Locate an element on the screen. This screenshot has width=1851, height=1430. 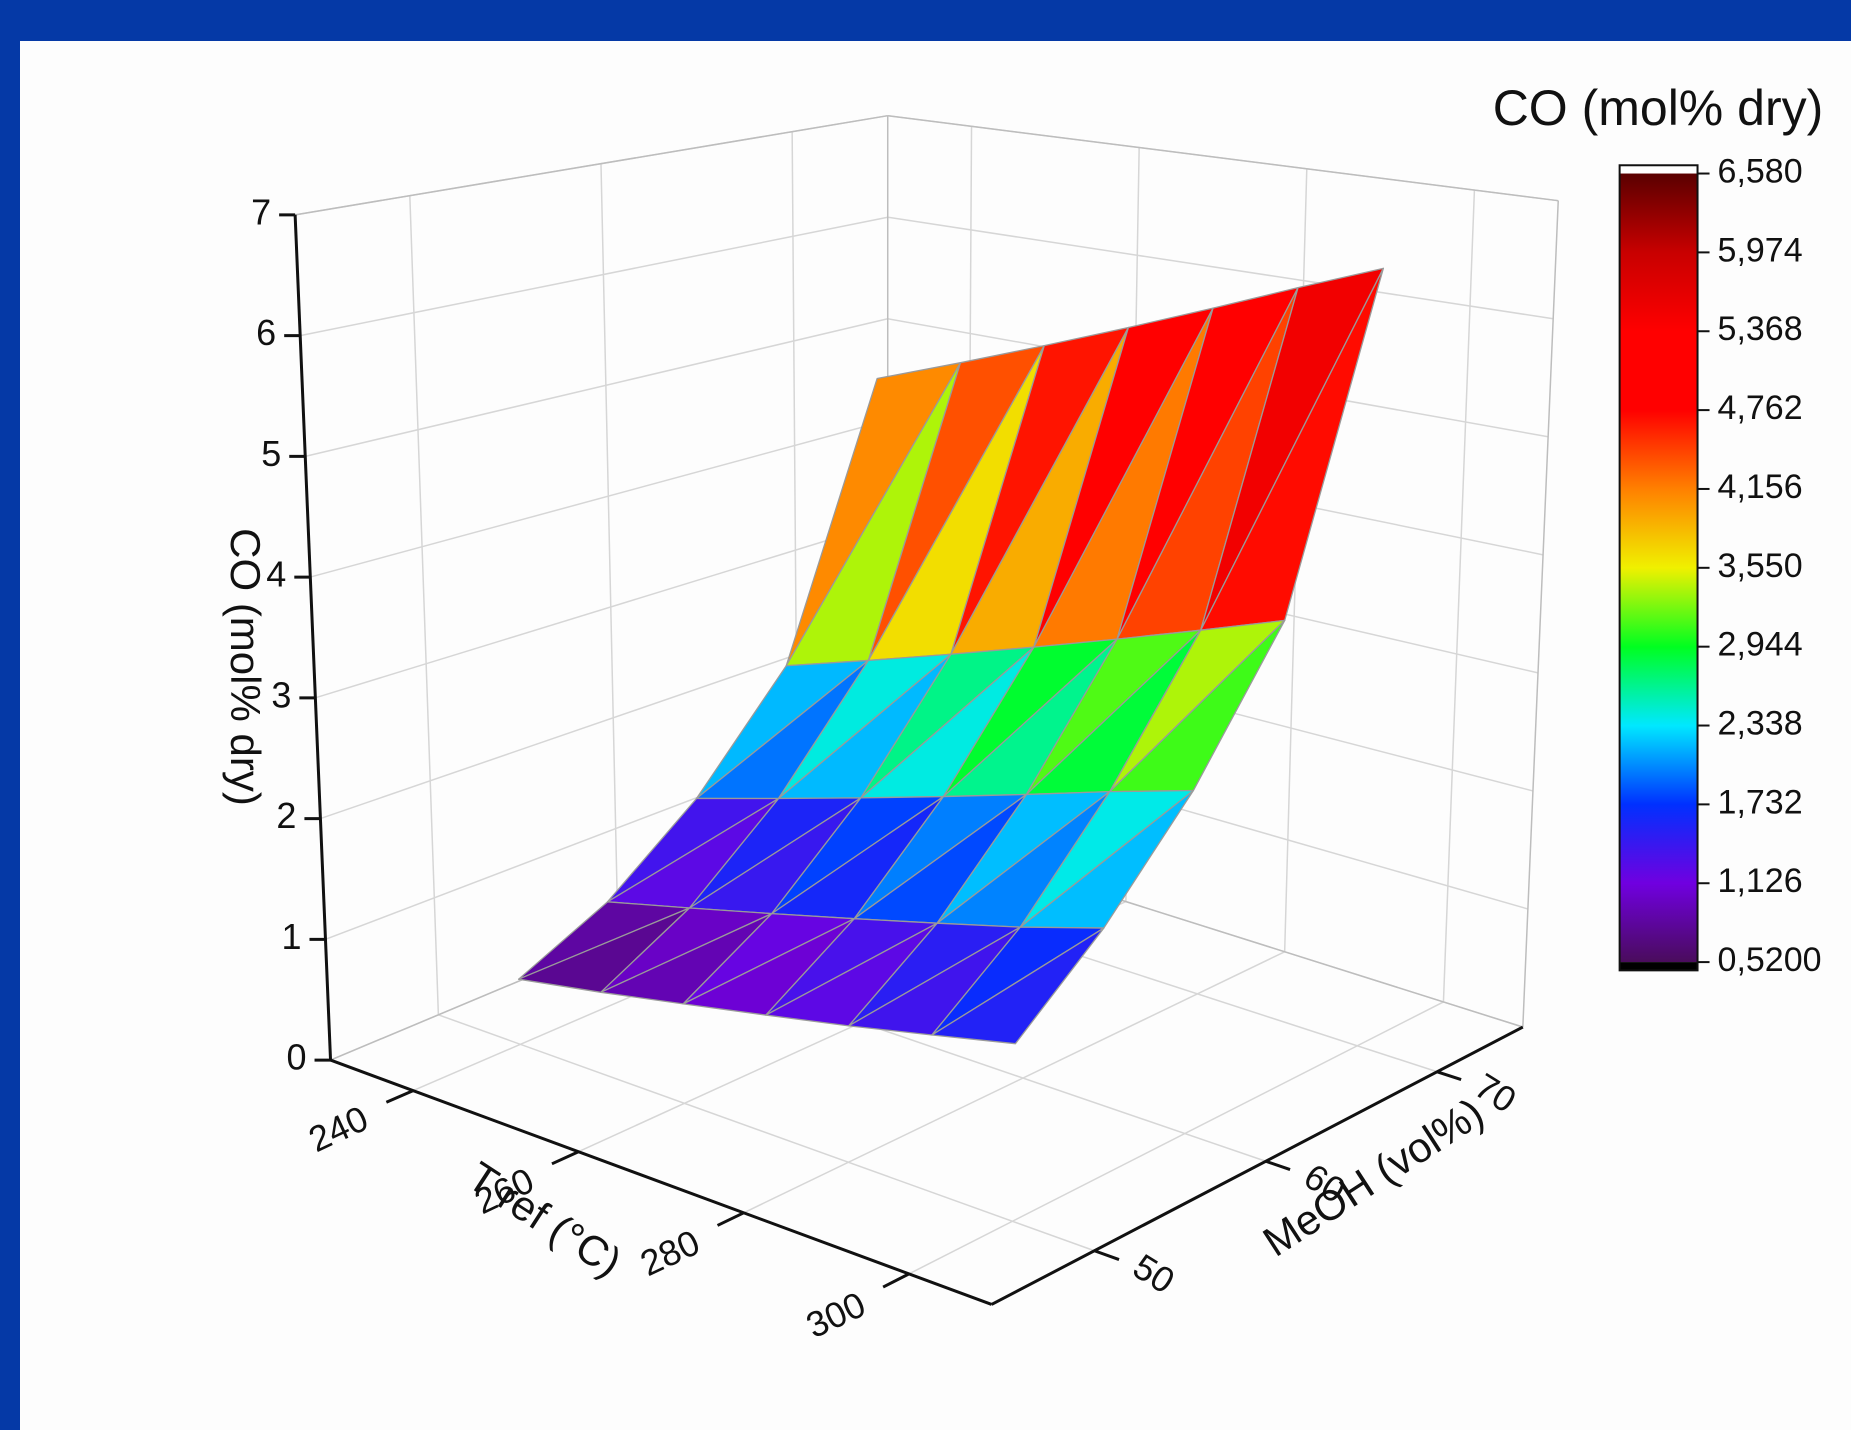
z-tick-label: 5 is located at coordinates (271, 453).